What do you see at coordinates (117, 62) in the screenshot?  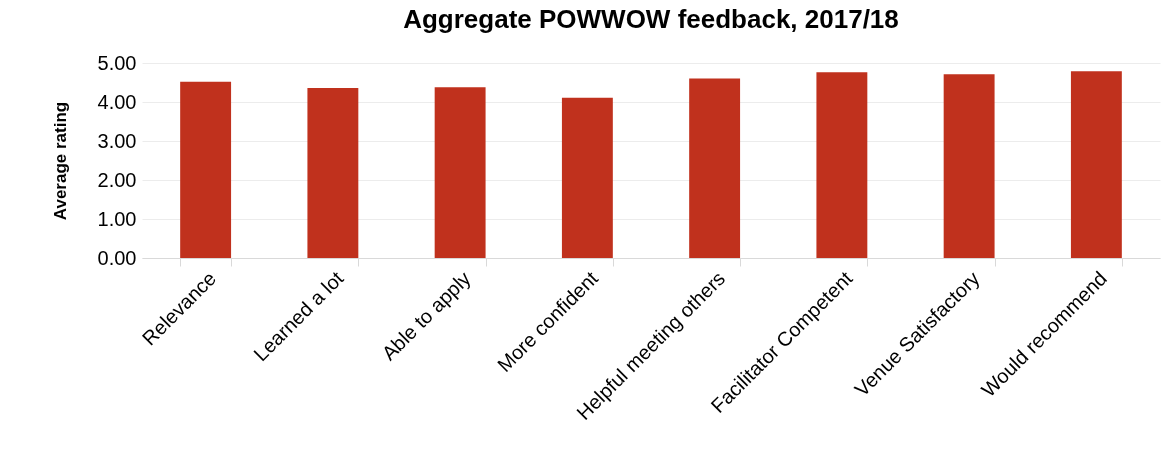 I see `y-tick-label: 5.00` at bounding box center [117, 62].